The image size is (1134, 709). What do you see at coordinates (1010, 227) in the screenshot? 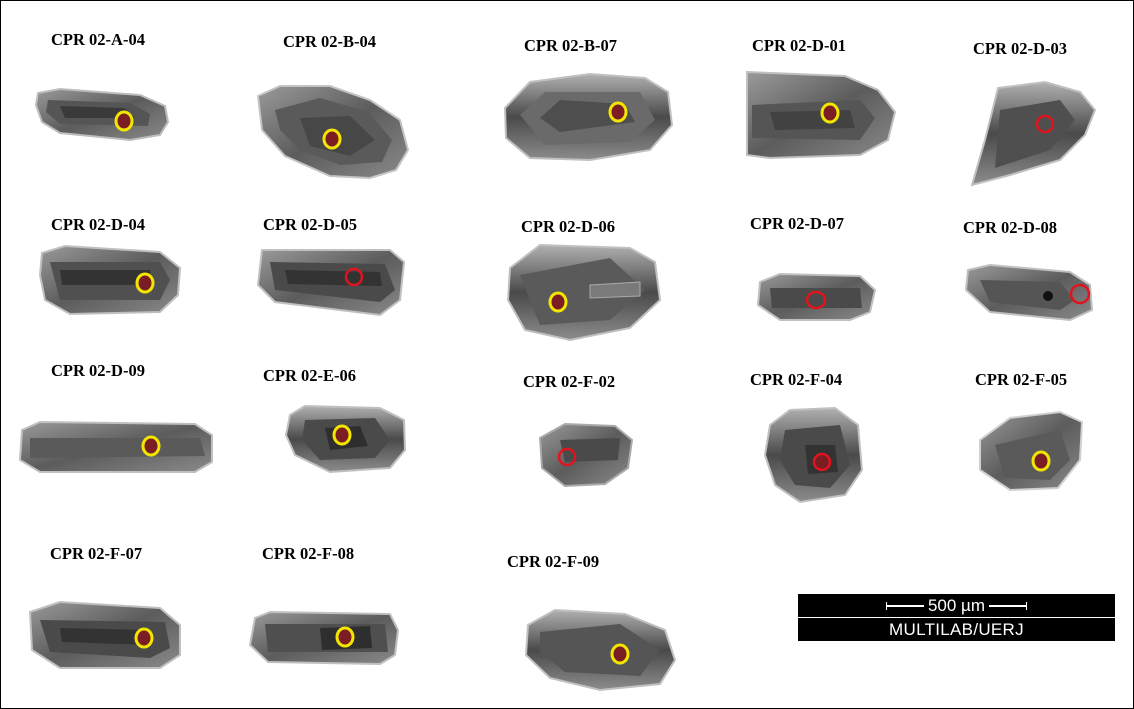
I see `grain-label: CPR 02-D-08` at bounding box center [1010, 227].